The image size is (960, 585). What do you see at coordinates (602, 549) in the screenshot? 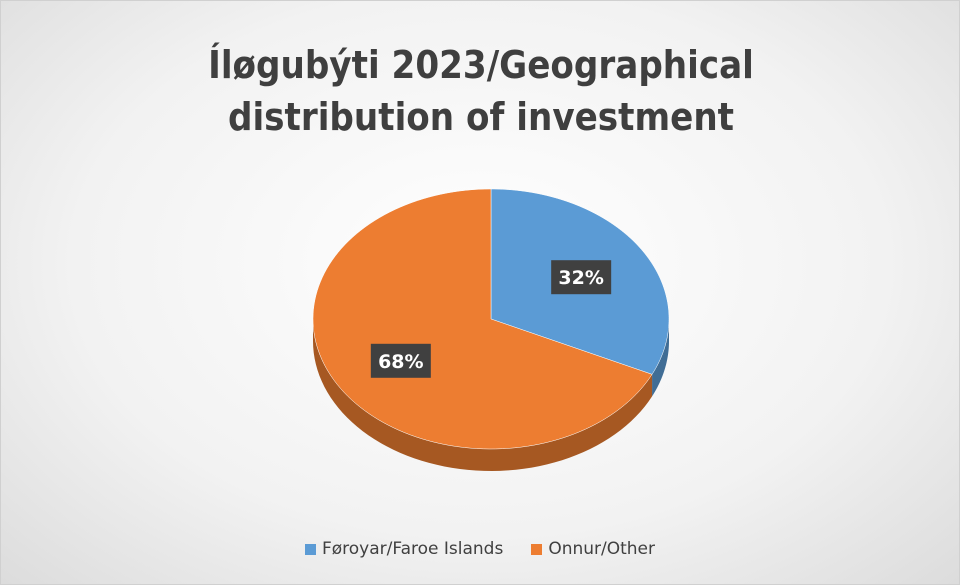
I see `legend-label: Onnur/Other` at bounding box center [602, 549].